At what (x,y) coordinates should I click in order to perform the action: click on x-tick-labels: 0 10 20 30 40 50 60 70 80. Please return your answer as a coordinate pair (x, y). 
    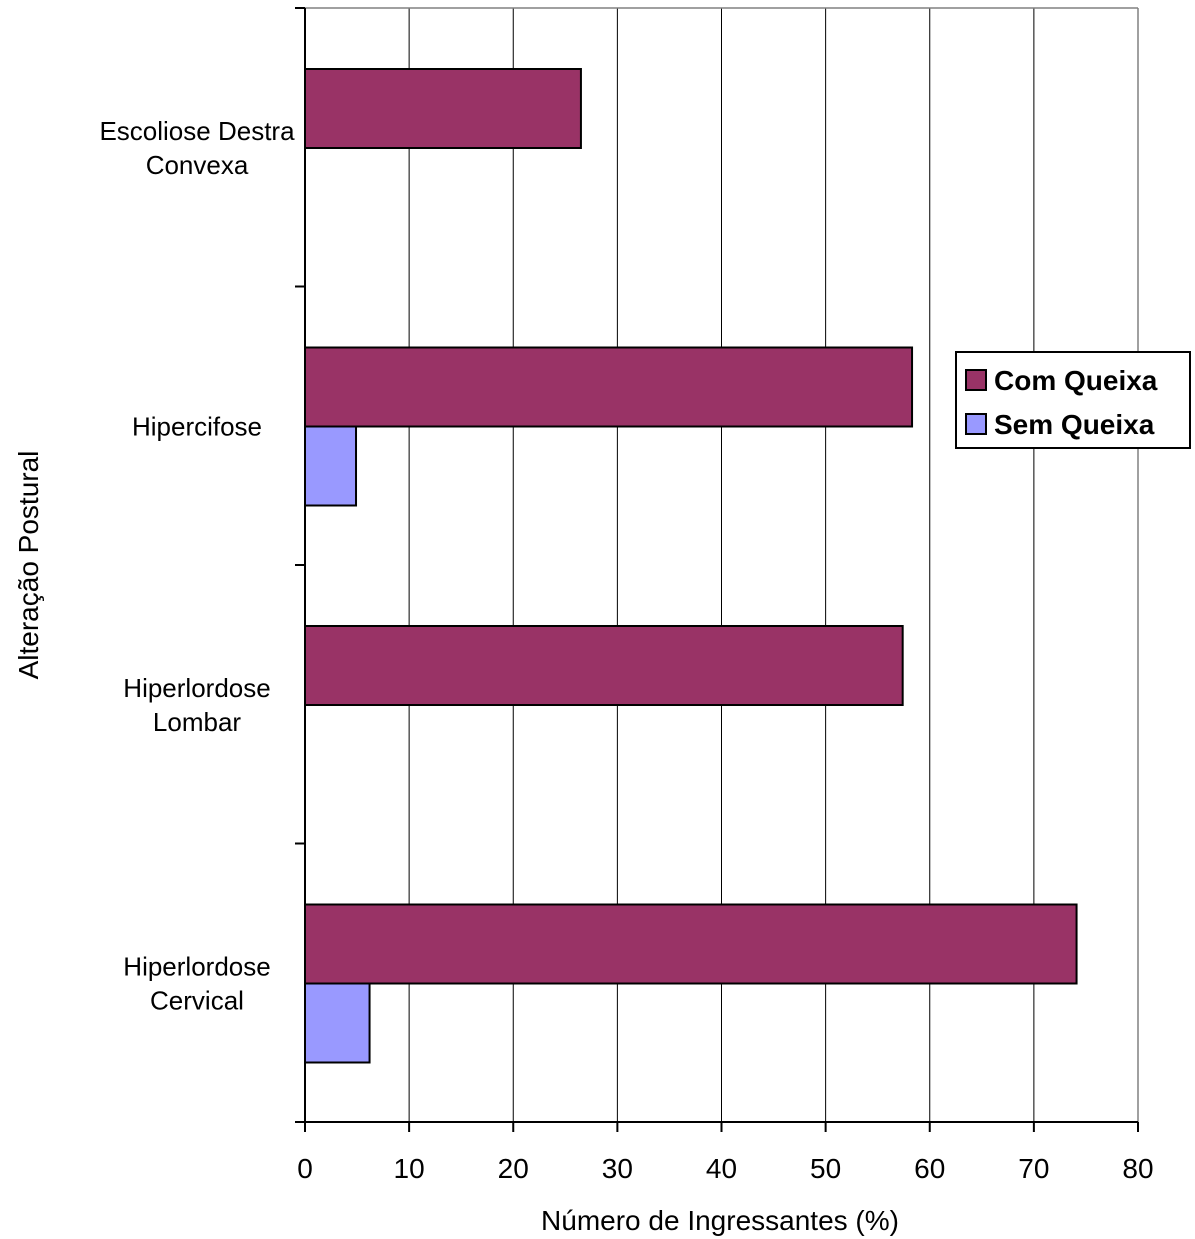
    Looking at the image, I should click on (725, 1168).